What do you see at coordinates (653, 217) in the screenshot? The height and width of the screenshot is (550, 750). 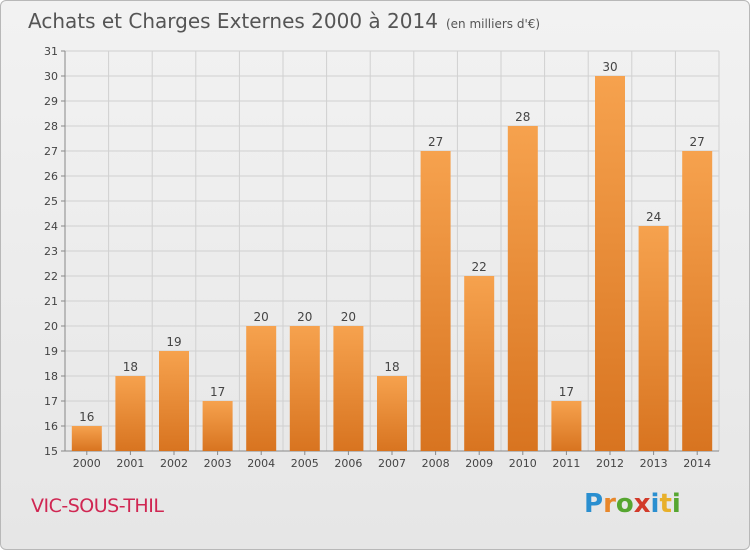 I see `bar-value-label: 24` at bounding box center [653, 217].